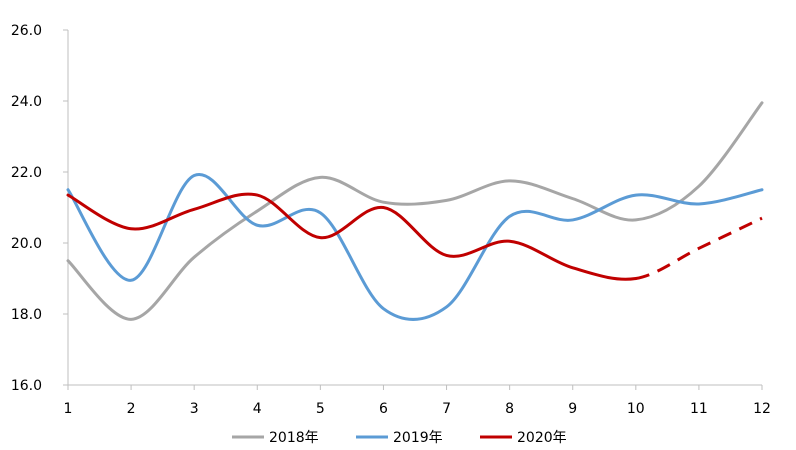 The image size is (796, 450). Describe the element at coordinates (446, 409) in the screenshot. I see `x-tick-label: 7` at that location.